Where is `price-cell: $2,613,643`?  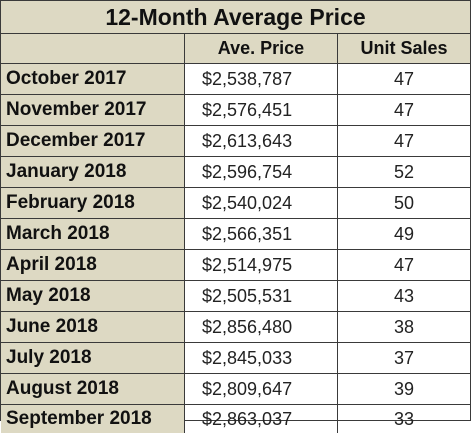
price-cell: $2,613,643 is located at coordinates (261, 141).